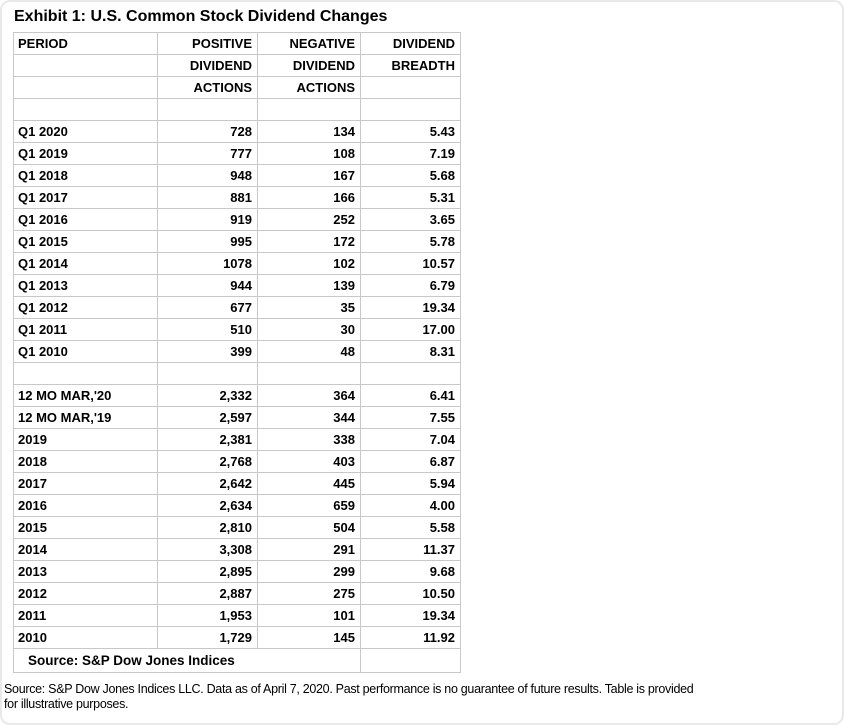  Describe the element at coordinates (309, 549) in the screenshot. I see `cell-negative-actions: 291` at that location.